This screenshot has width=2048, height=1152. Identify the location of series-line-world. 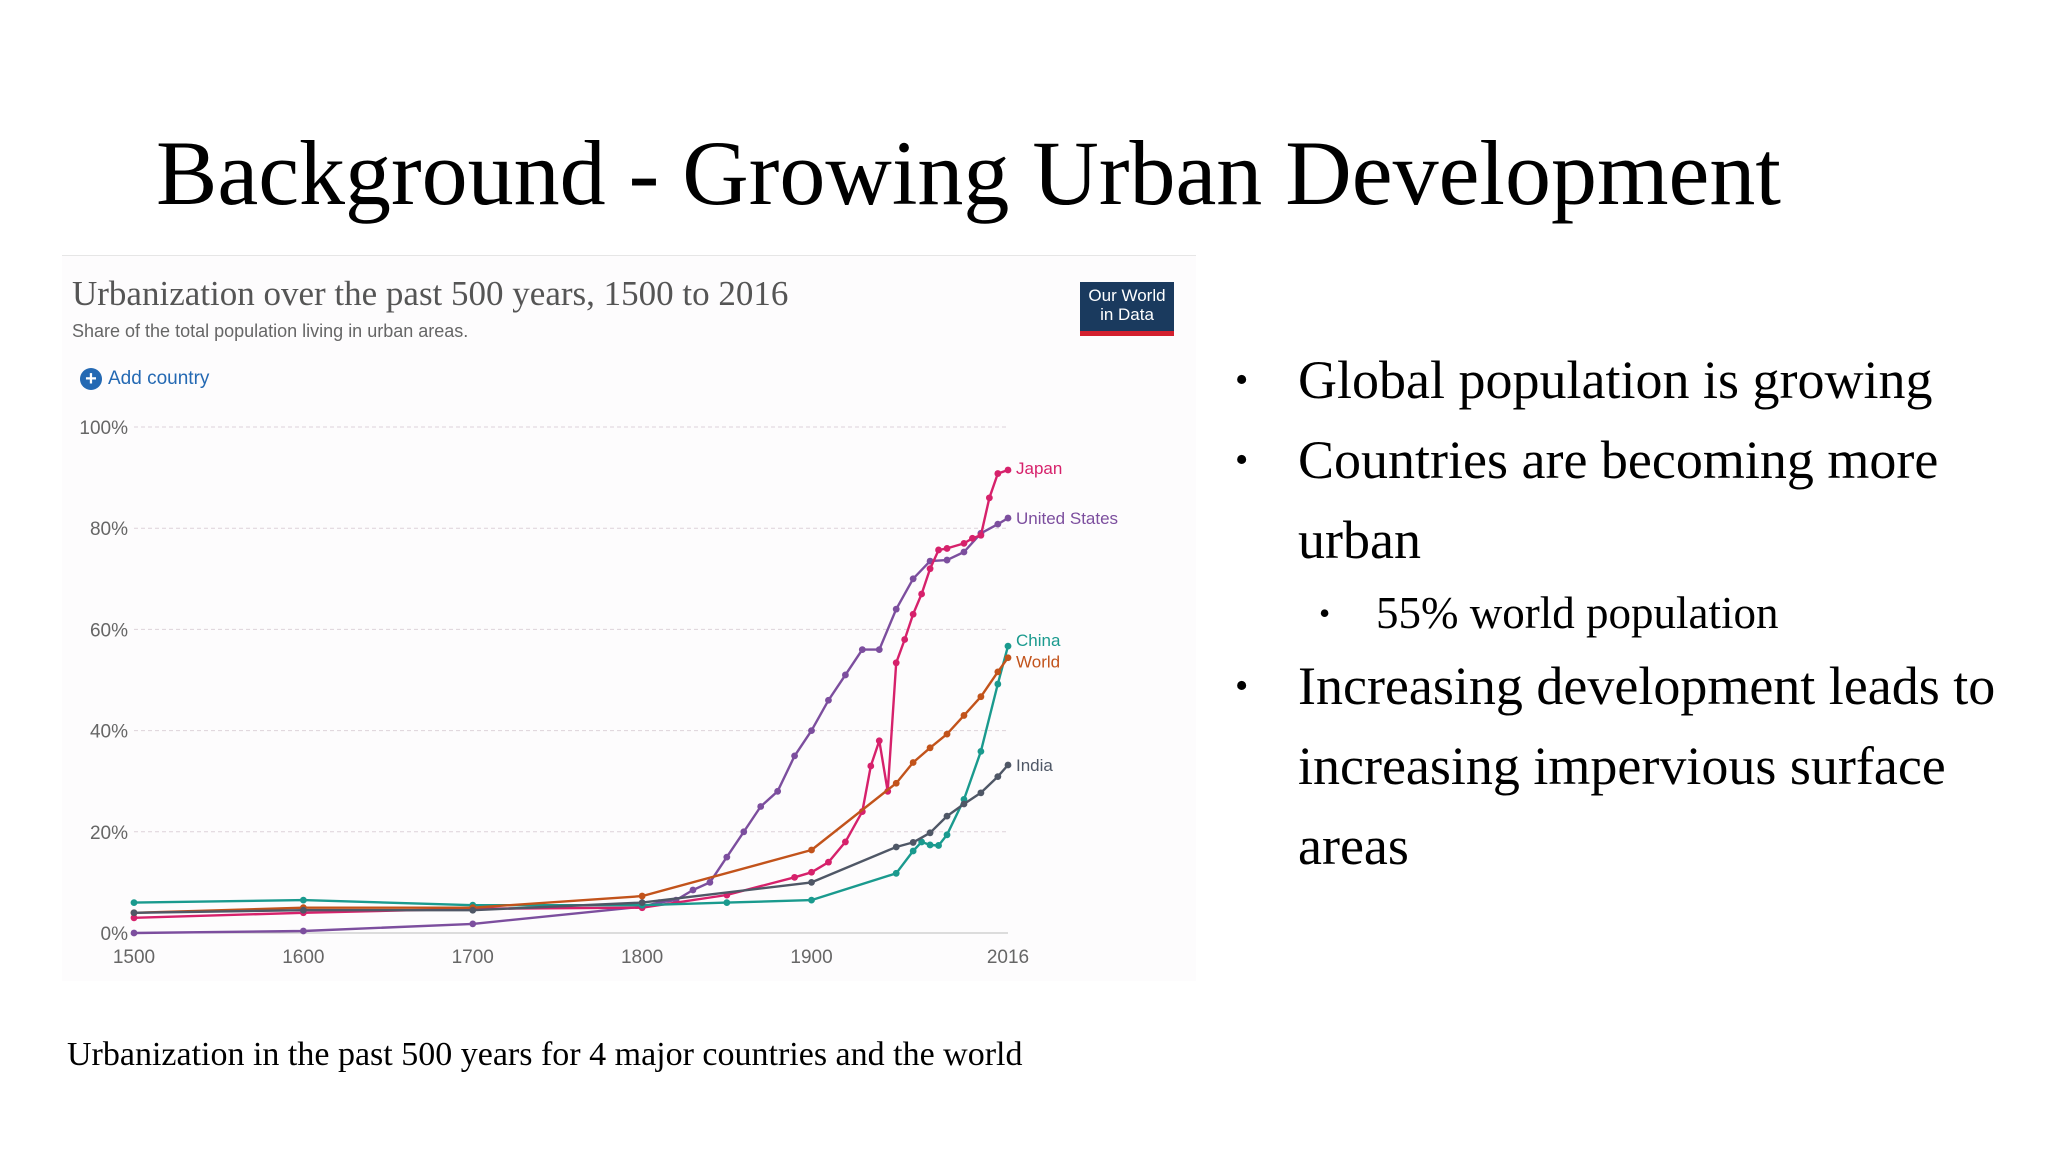
(571, 785).